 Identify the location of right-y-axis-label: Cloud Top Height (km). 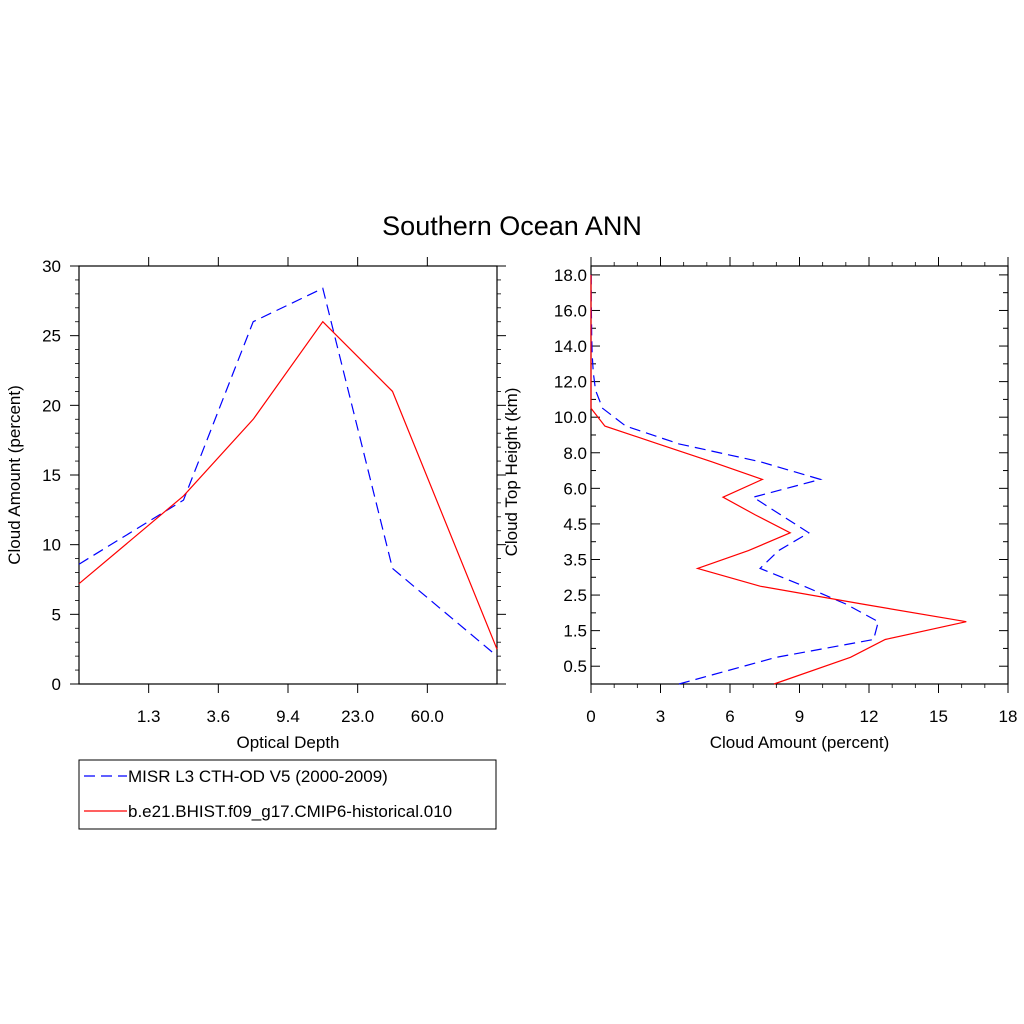
(511, 472).